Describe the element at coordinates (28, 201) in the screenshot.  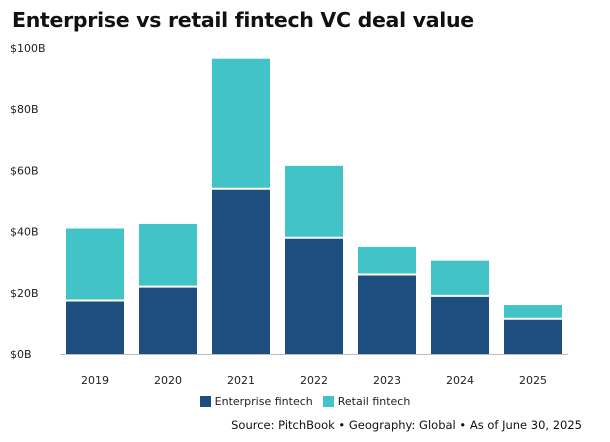
I see `y-axis: $0B $20B $40B $60B $80B $100B` at that location.